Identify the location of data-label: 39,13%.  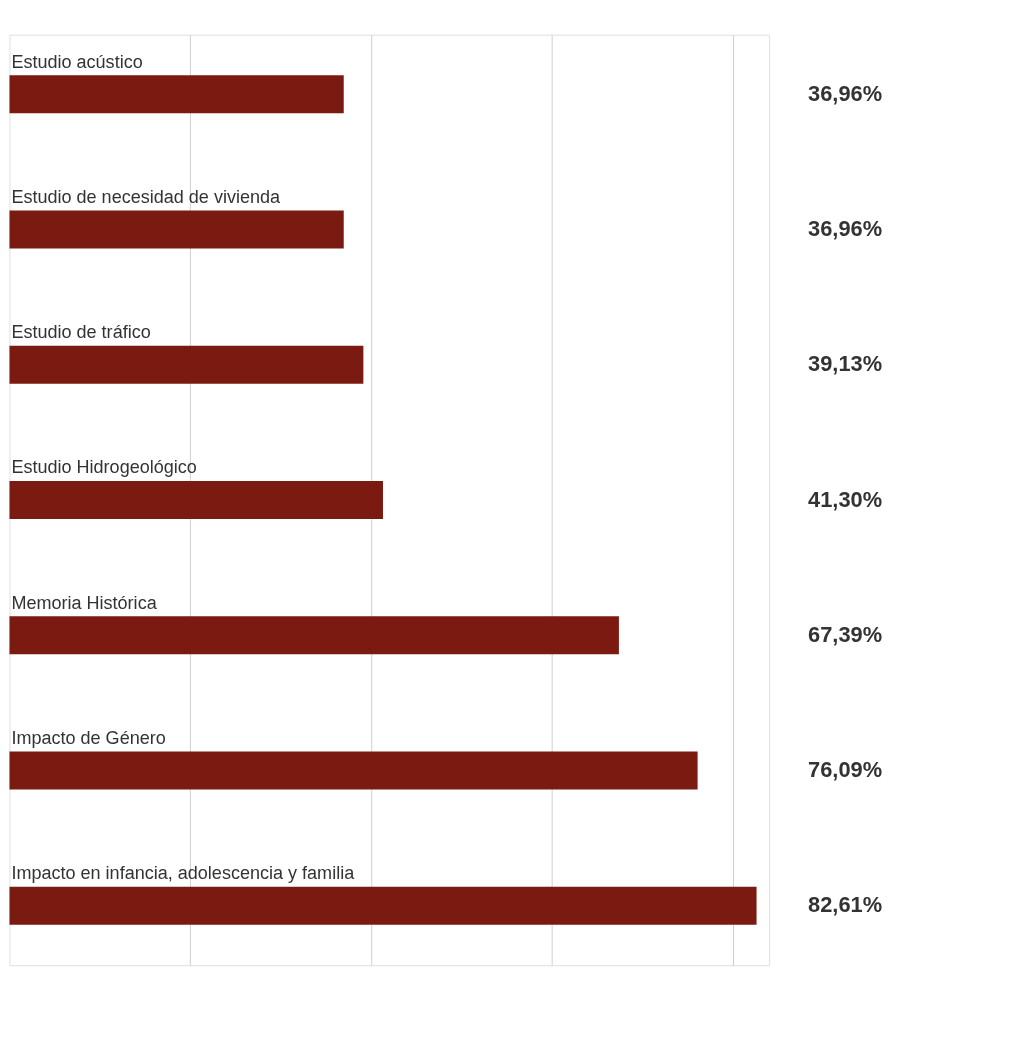
(845, 364).